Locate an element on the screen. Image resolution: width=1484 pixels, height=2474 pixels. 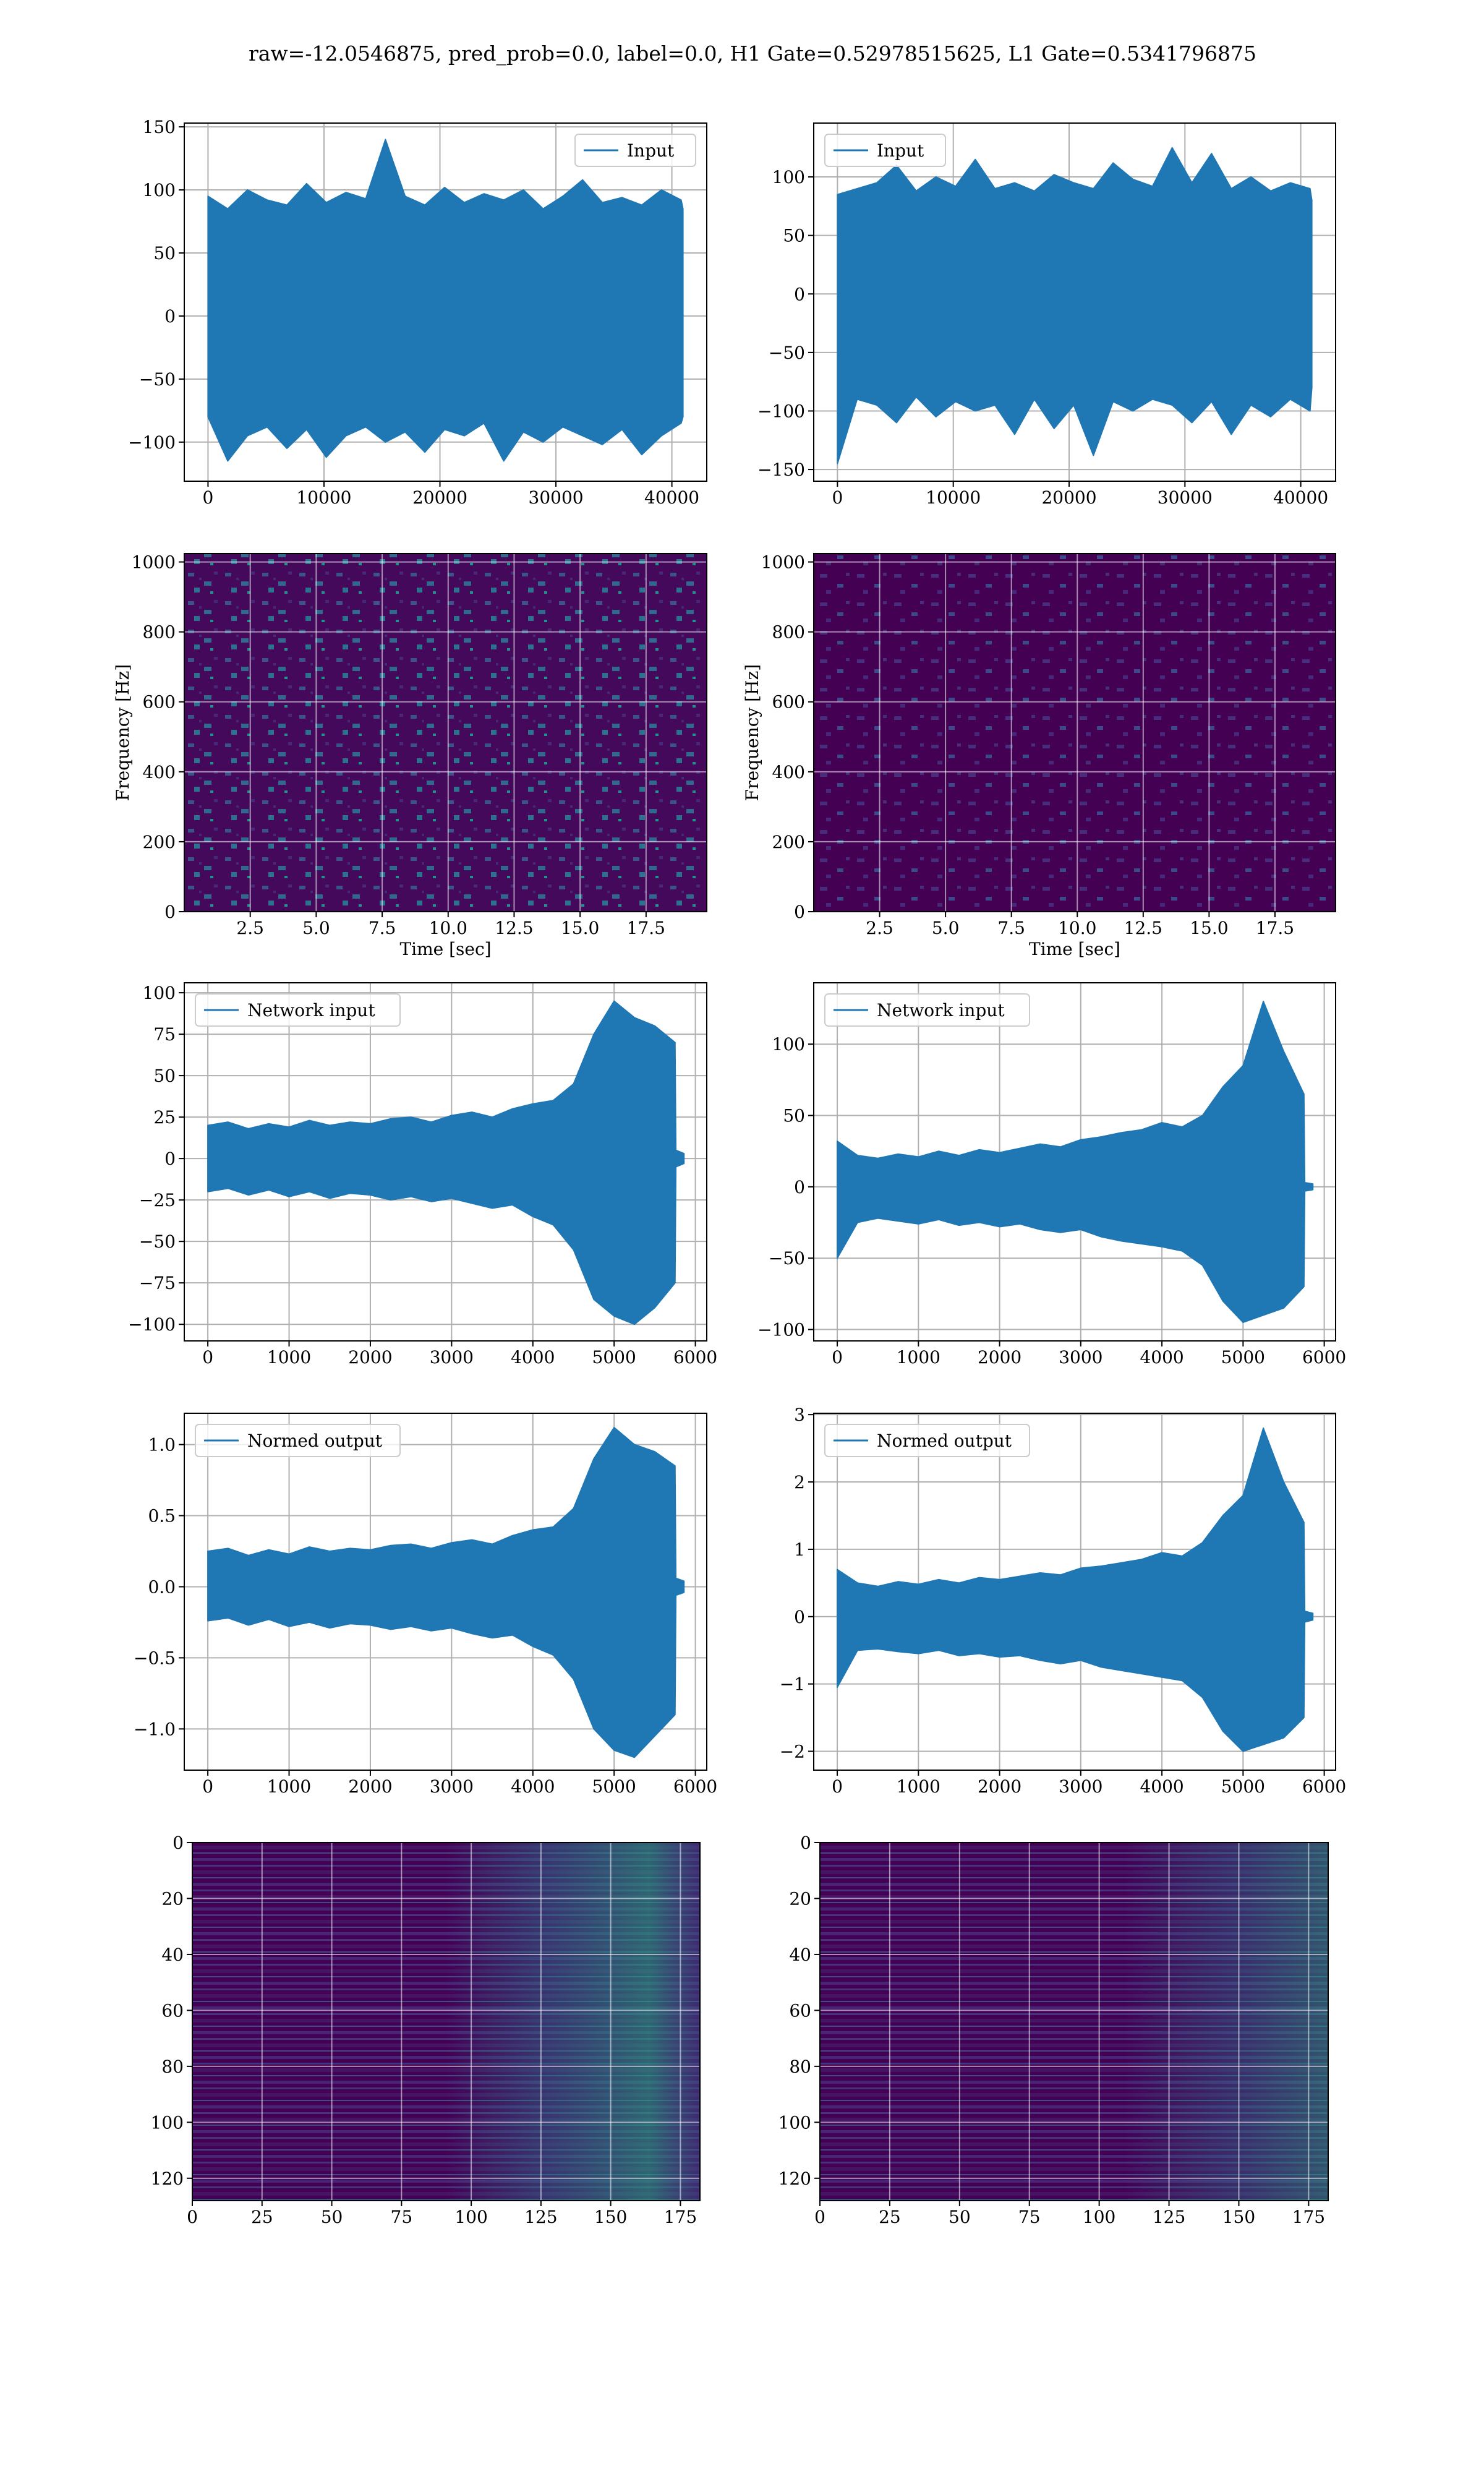
y-tick-label: 150 is located at coordinates (159, 127).